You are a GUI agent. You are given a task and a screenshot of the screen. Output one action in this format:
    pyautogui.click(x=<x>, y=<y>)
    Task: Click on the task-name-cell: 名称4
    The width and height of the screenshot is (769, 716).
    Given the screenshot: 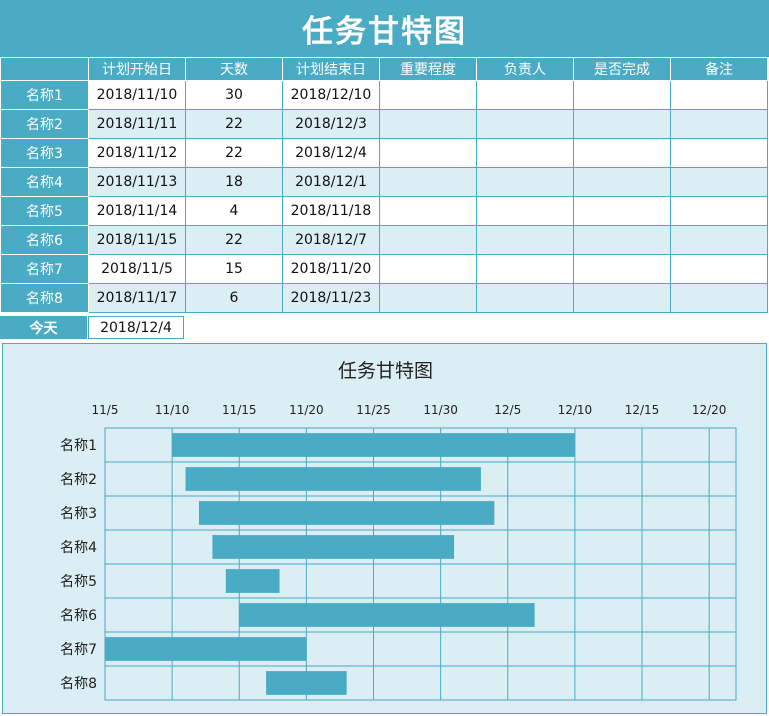 What is the action you would take?
    pyautogui.click(x=44, y=182)
    